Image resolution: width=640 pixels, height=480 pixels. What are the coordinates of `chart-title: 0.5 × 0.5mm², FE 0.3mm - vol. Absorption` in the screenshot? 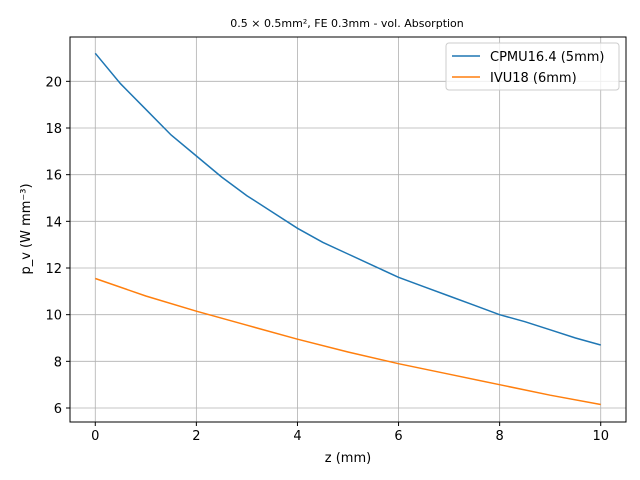 It's located at (347, 23).